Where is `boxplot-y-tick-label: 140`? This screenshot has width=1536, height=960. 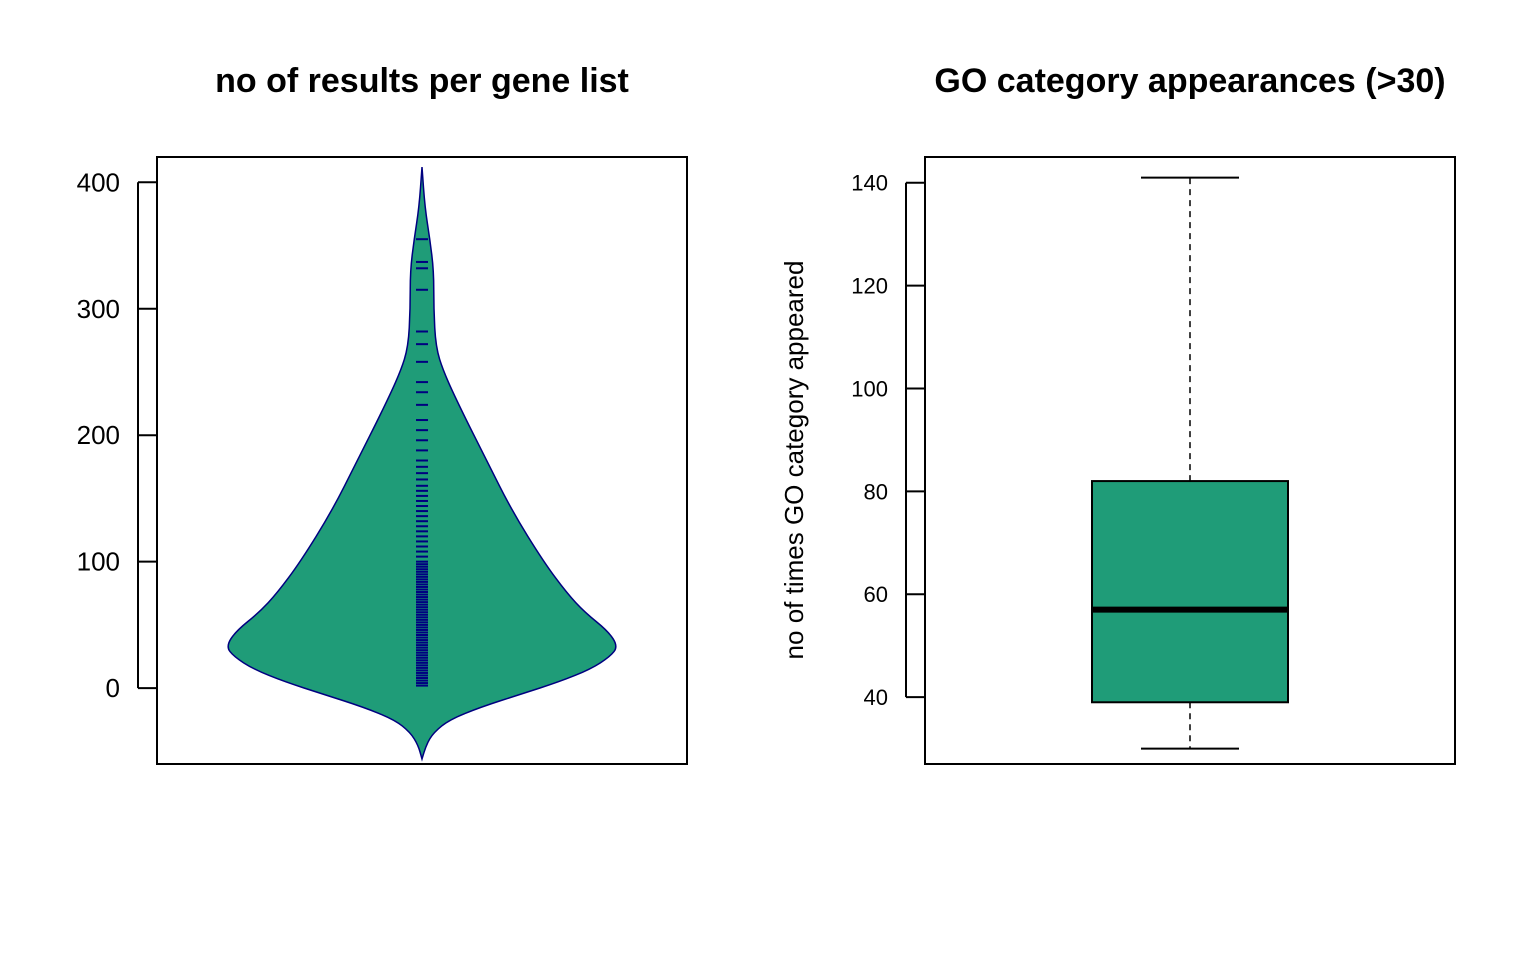
boxplot-y-tick-label: 140 is located at coordinates (869, 183).